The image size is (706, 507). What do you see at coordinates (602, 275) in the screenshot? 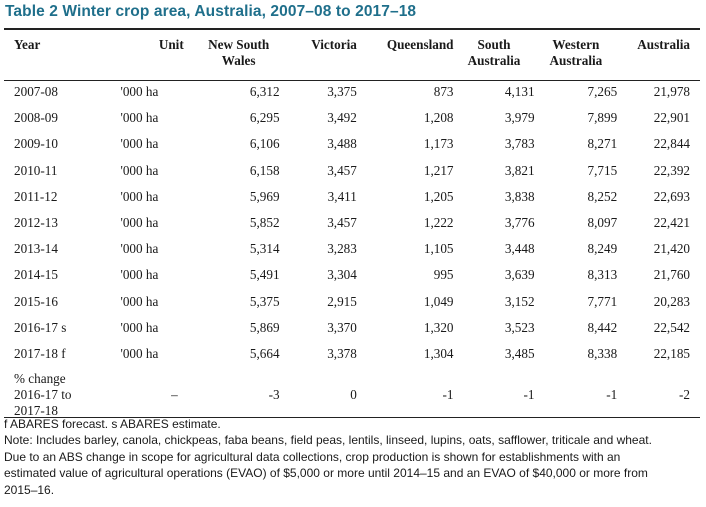
I see `cell-wa: 8,313` at bounding box center [602, 275].